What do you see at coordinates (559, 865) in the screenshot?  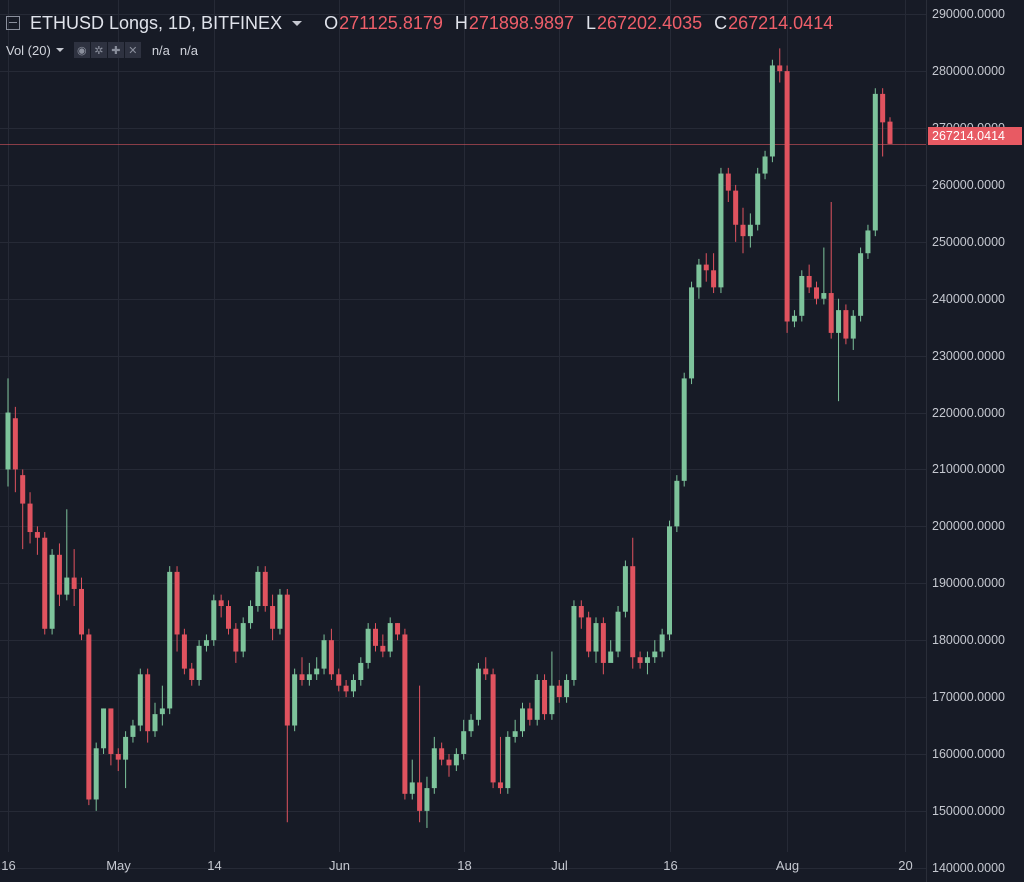 I see `time-tick-label: Jul` at bounding box center [559, 865].